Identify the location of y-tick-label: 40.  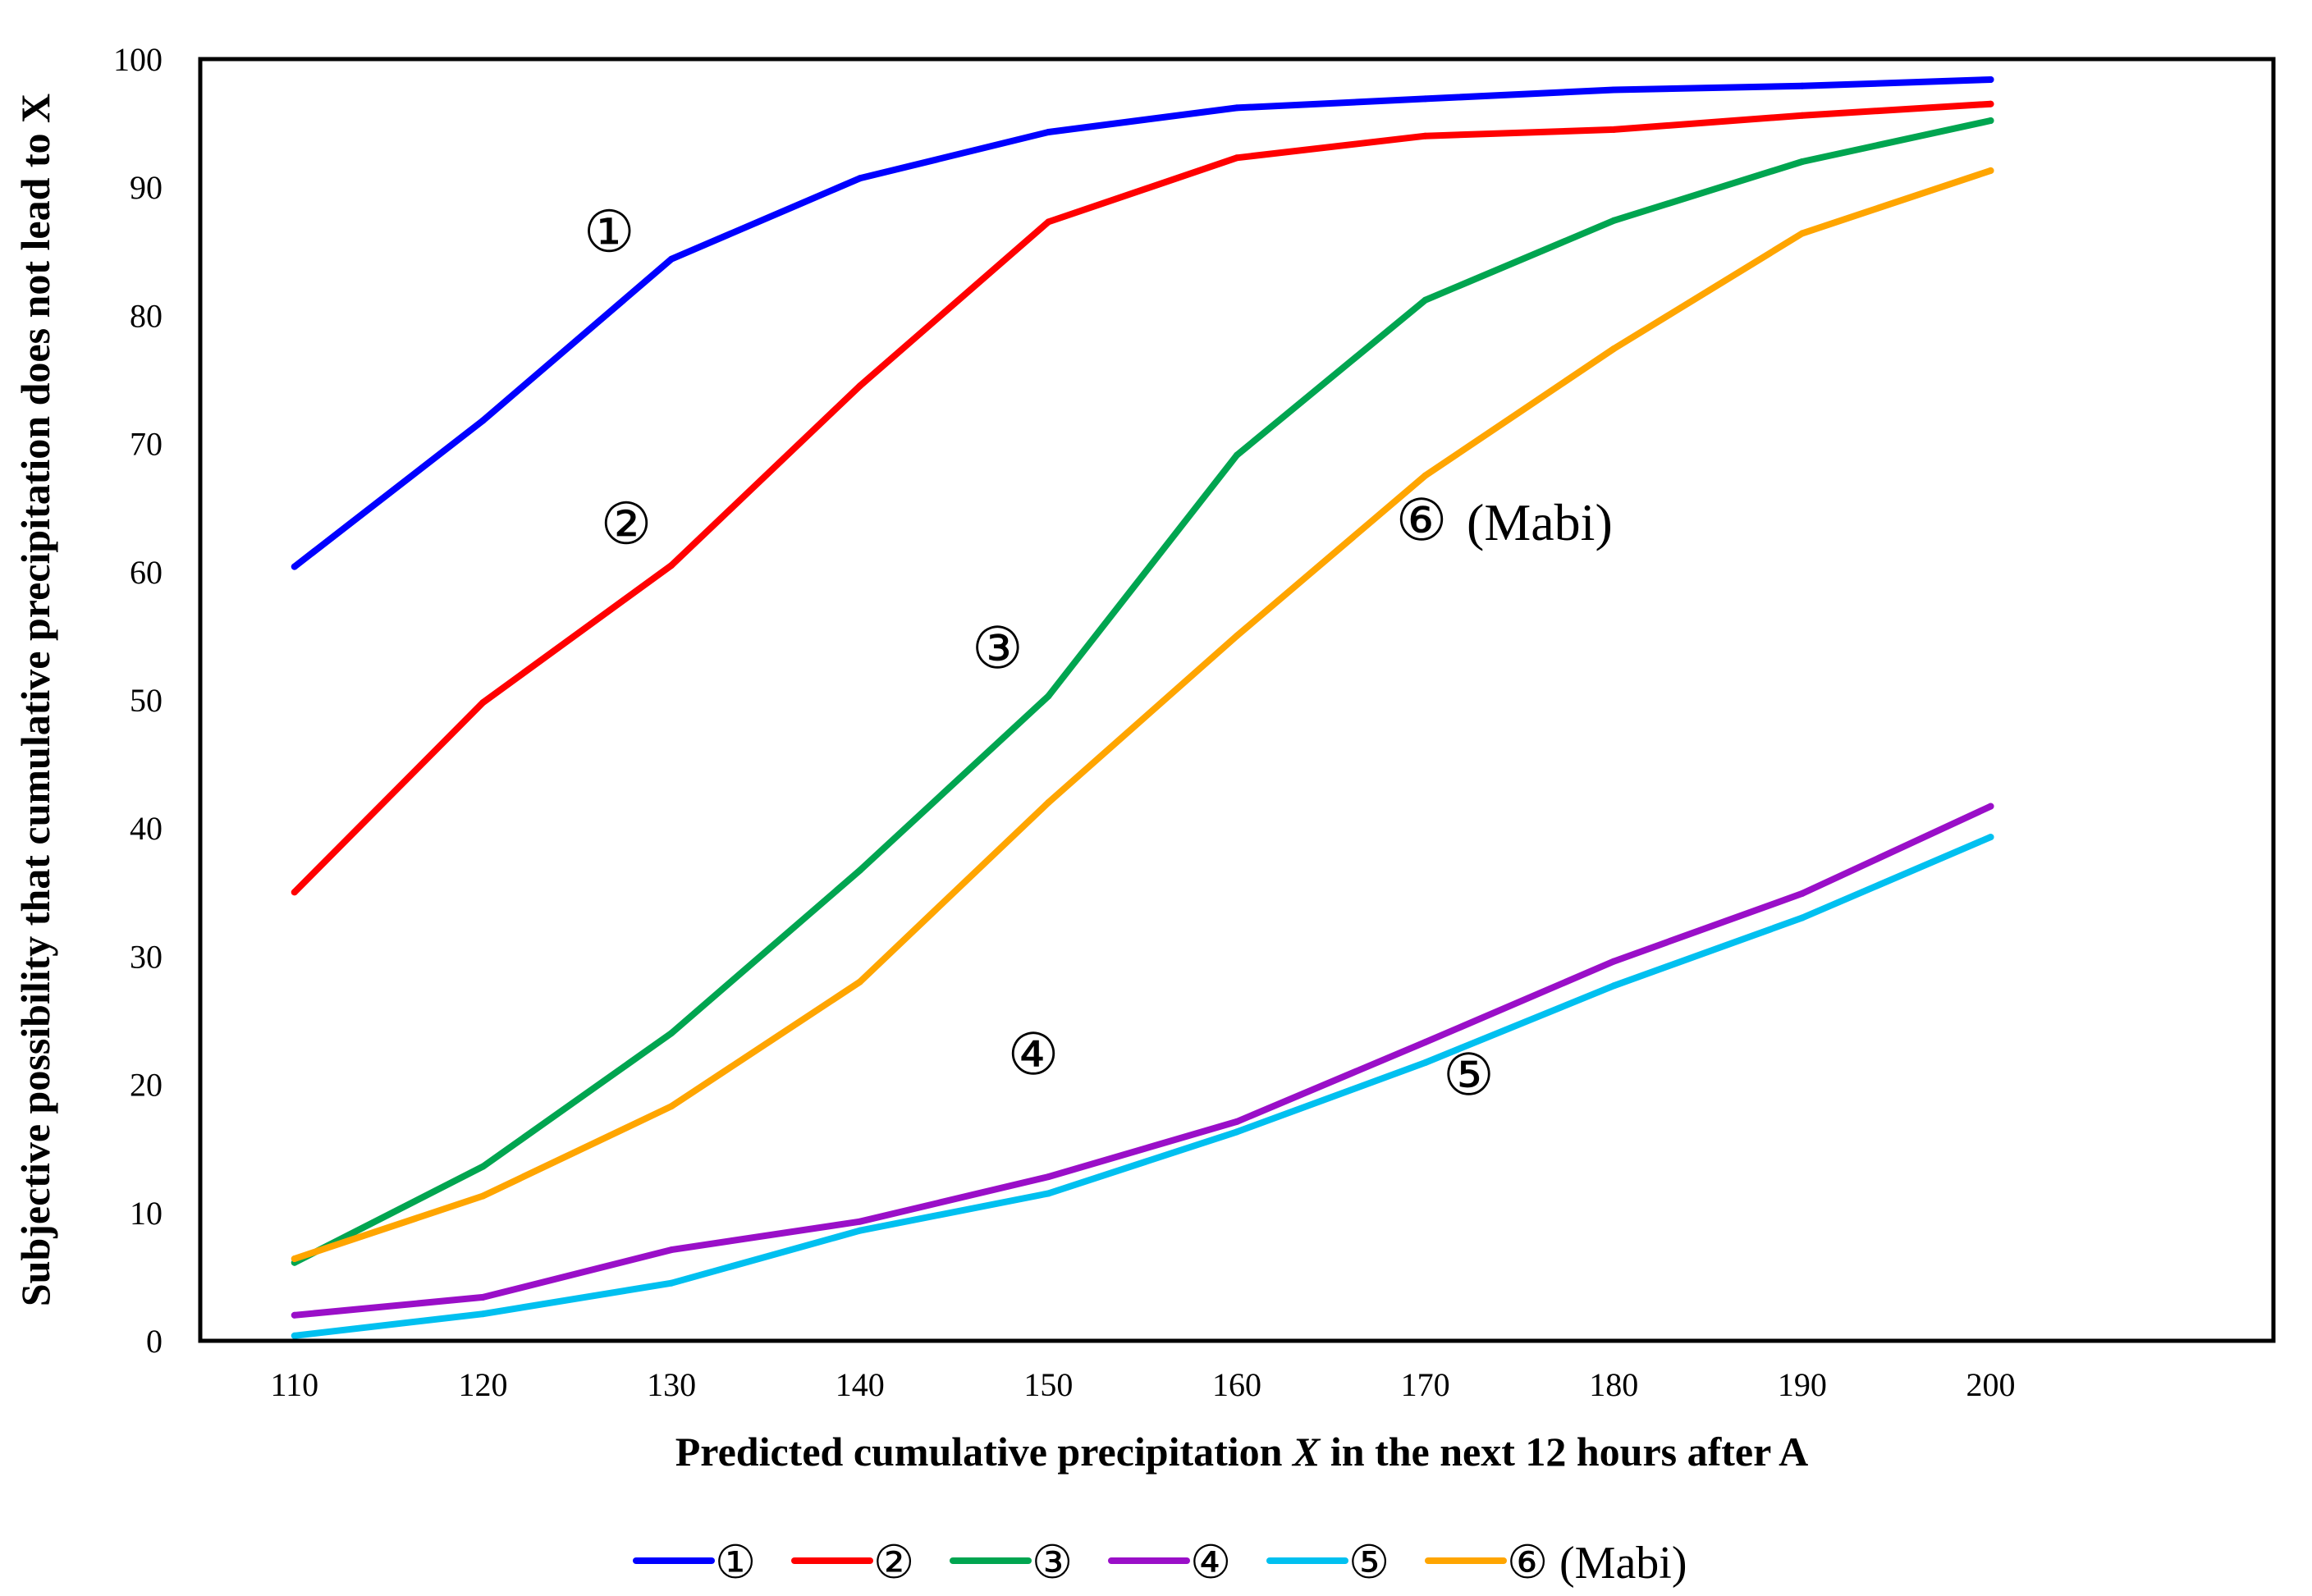
(147, 828).